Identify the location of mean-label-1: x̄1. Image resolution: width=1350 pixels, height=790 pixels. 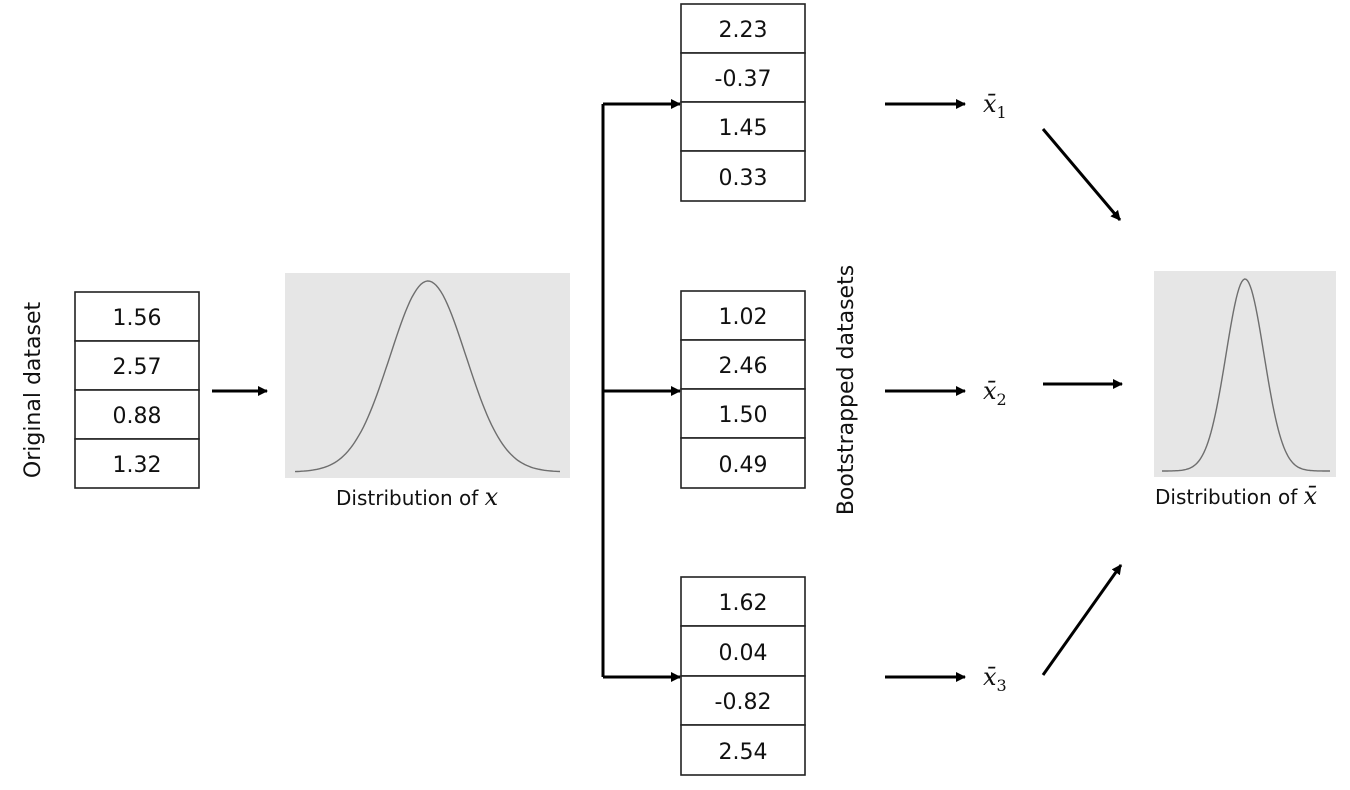
(995, 106).